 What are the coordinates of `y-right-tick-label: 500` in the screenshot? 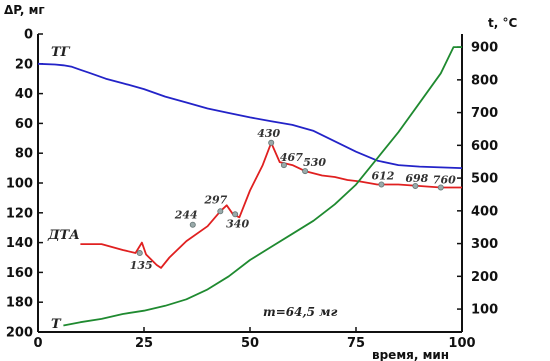 It's located at (484, 179).